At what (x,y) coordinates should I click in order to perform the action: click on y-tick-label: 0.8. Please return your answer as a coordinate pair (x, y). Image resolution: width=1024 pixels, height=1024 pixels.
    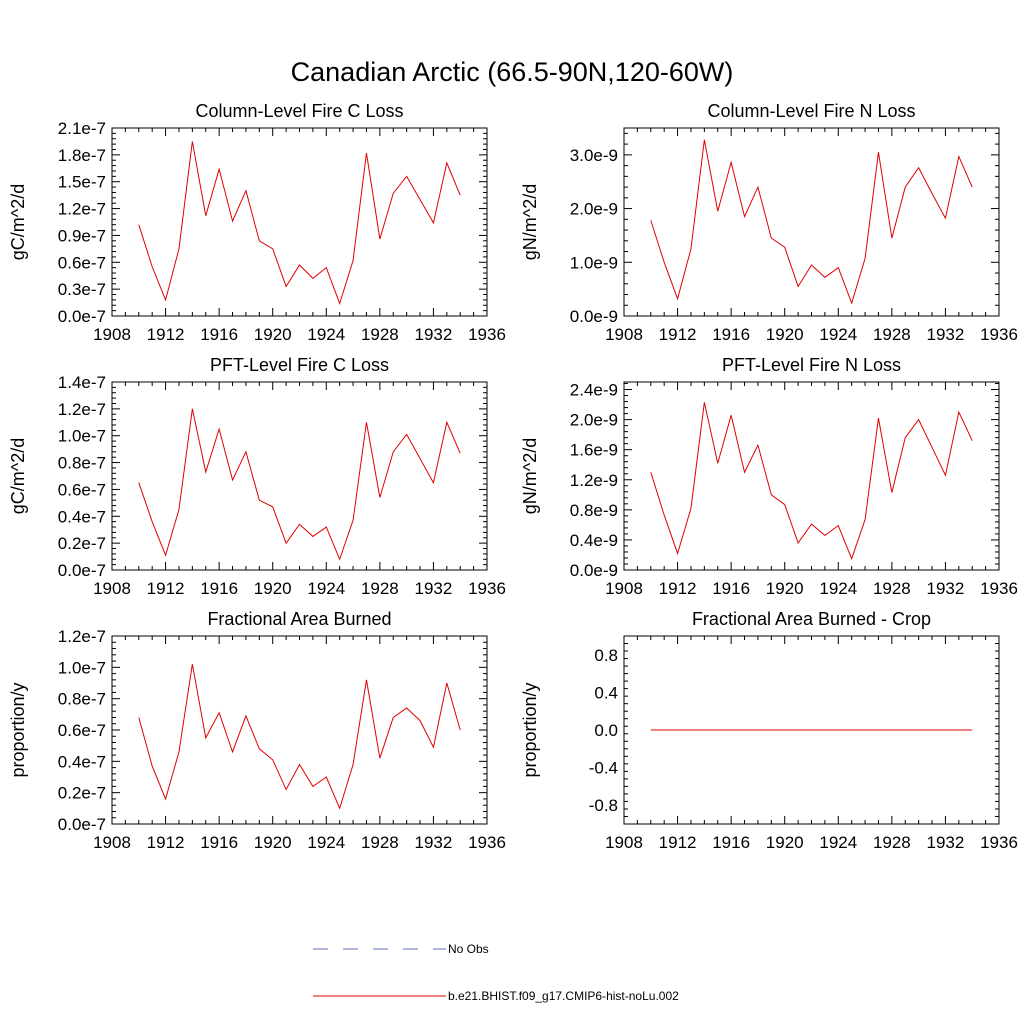
    Looking at the image, I should click on (606, 655).